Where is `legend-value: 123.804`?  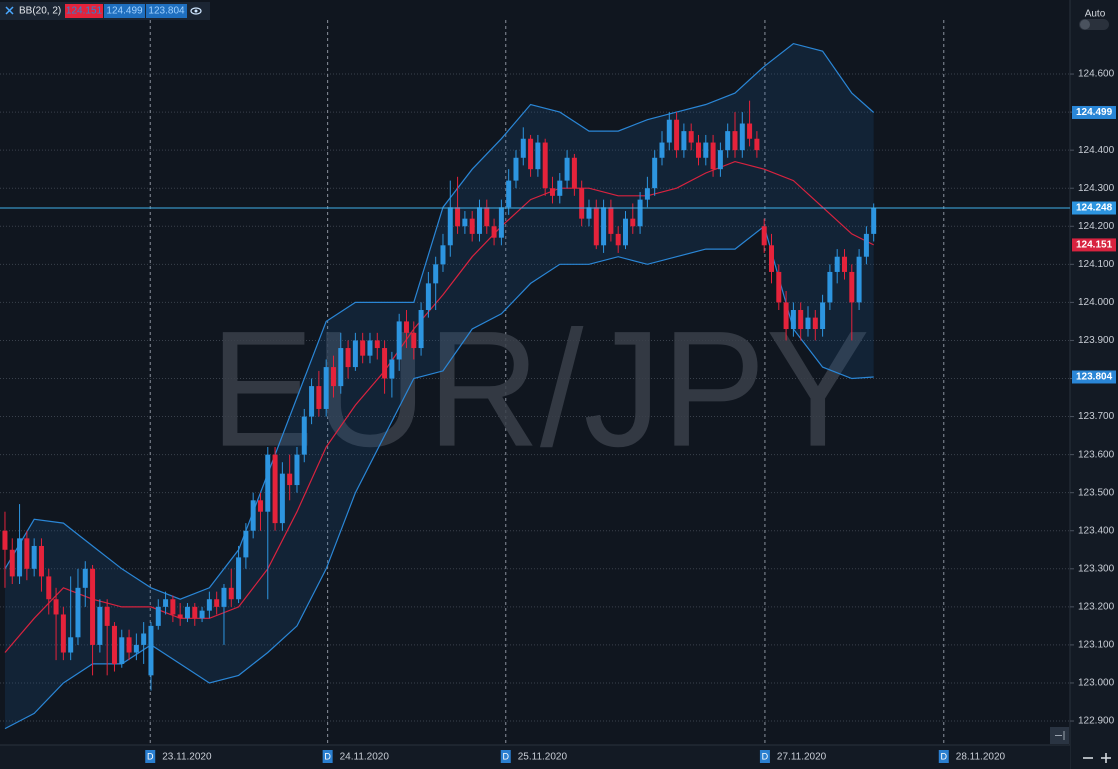 legend-value: 123.804 is located at coordinates (166, 11).